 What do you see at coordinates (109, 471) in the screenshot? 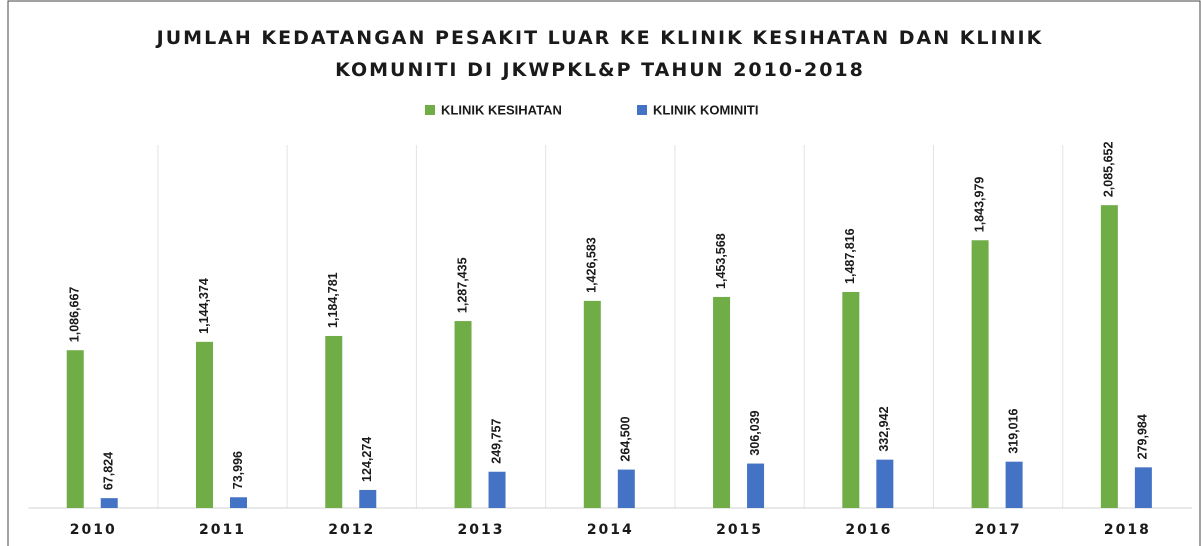
I see `data-label: 67,824` at bounding box center [109, 471].